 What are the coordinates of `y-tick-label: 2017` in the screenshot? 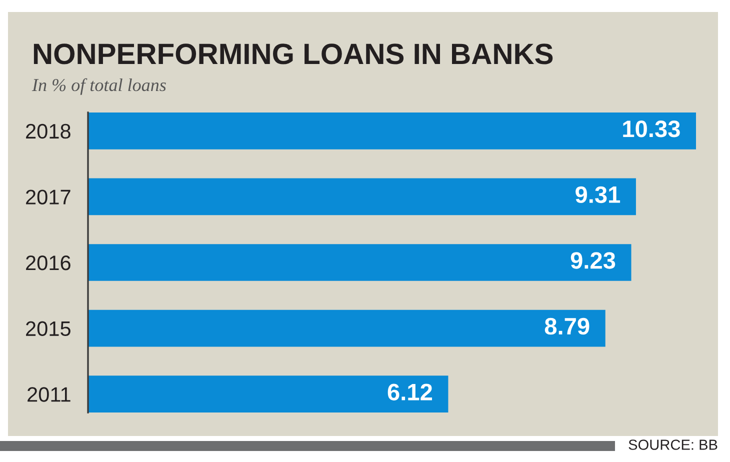 It's located at (48, 197).